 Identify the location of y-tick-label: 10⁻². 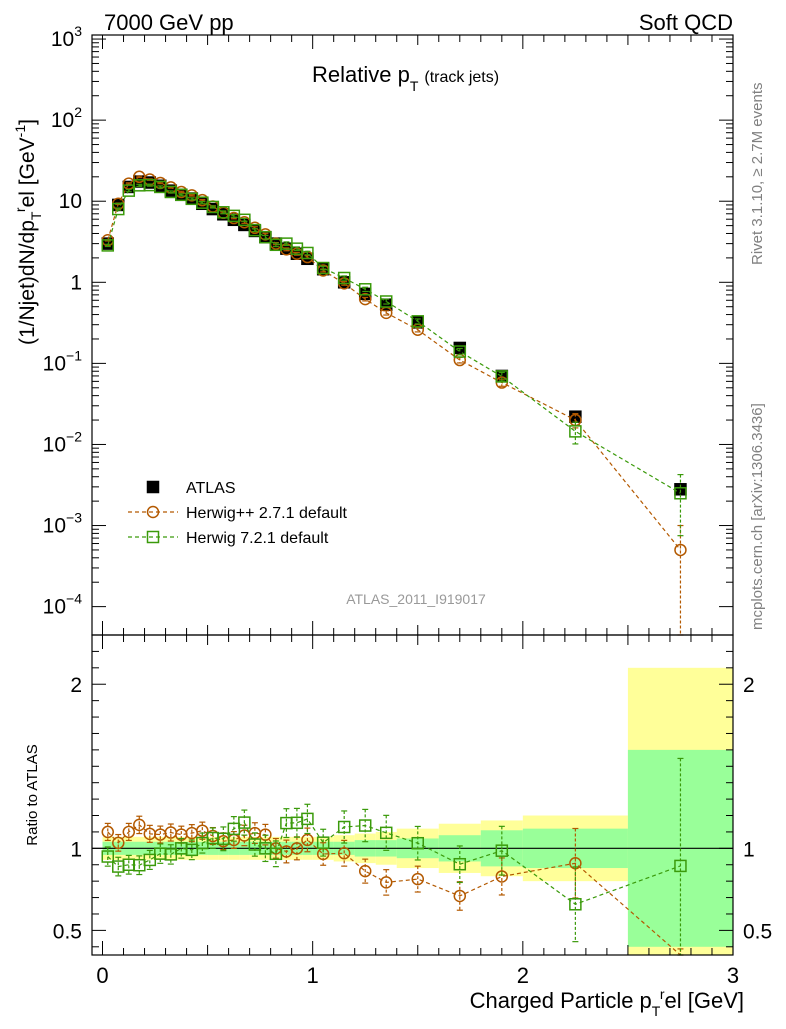
(63, 442).